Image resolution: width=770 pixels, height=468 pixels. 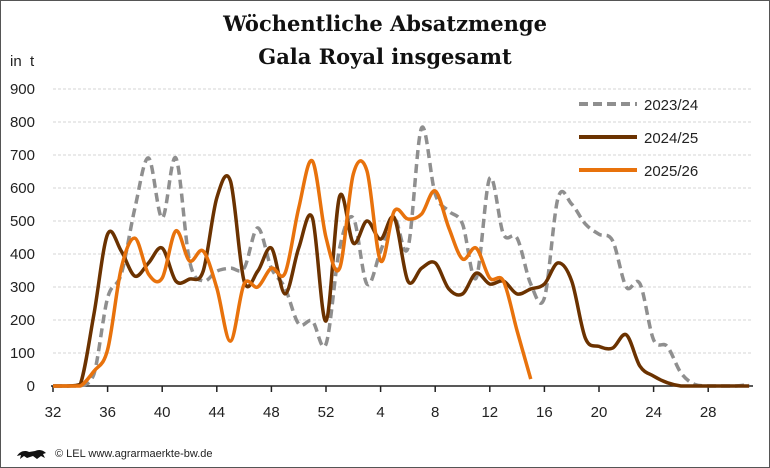 What do you see at coordinates (671, 105) in the screenshot?
I see `legend-label: 2023/24` at bounding box center [671, 105].